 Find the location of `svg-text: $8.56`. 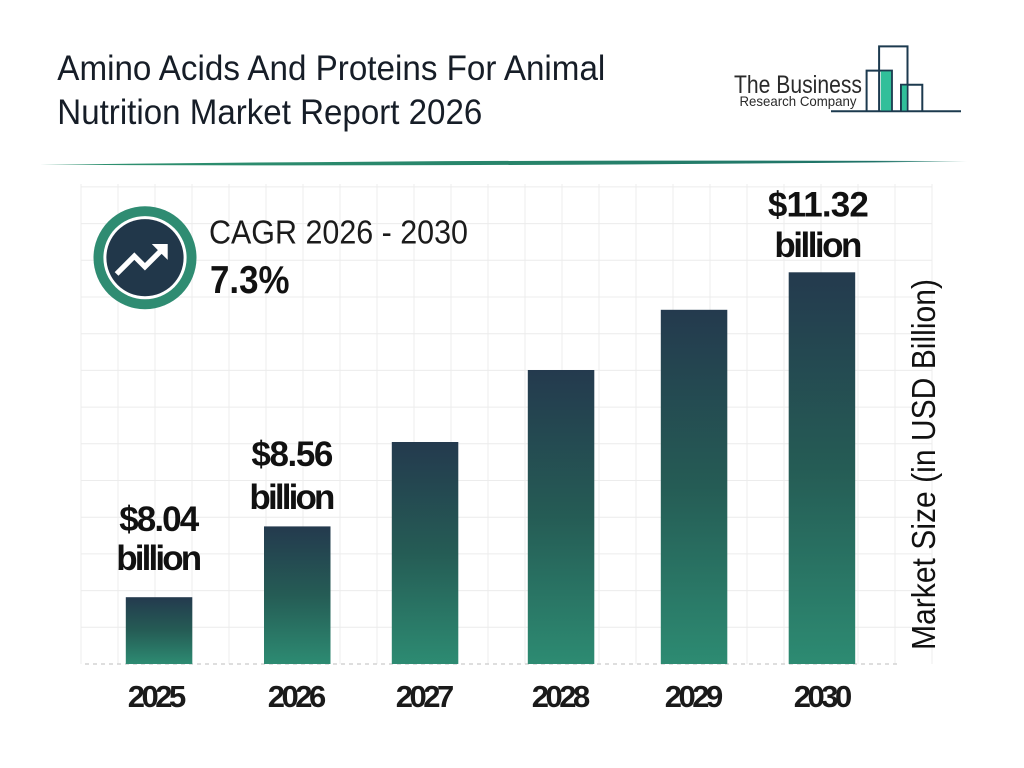

svg-text: $8.56 is located at coordinates (292, 454).